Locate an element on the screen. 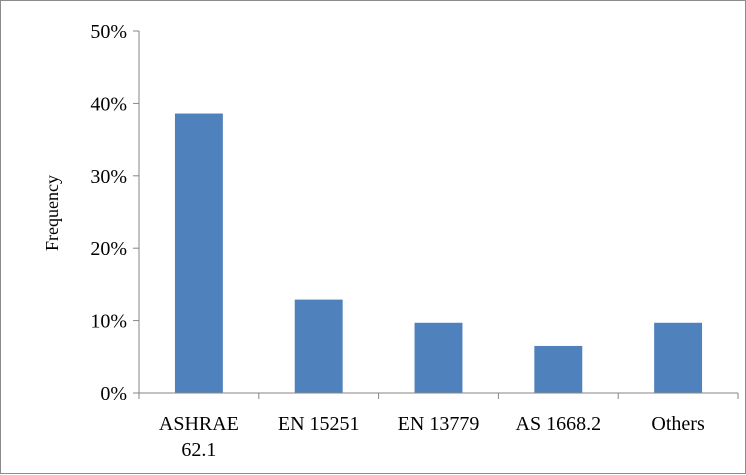 The height and width of the screenshot is (475, 746). y-tick-label: 30% is located at coordinates (108, 177).